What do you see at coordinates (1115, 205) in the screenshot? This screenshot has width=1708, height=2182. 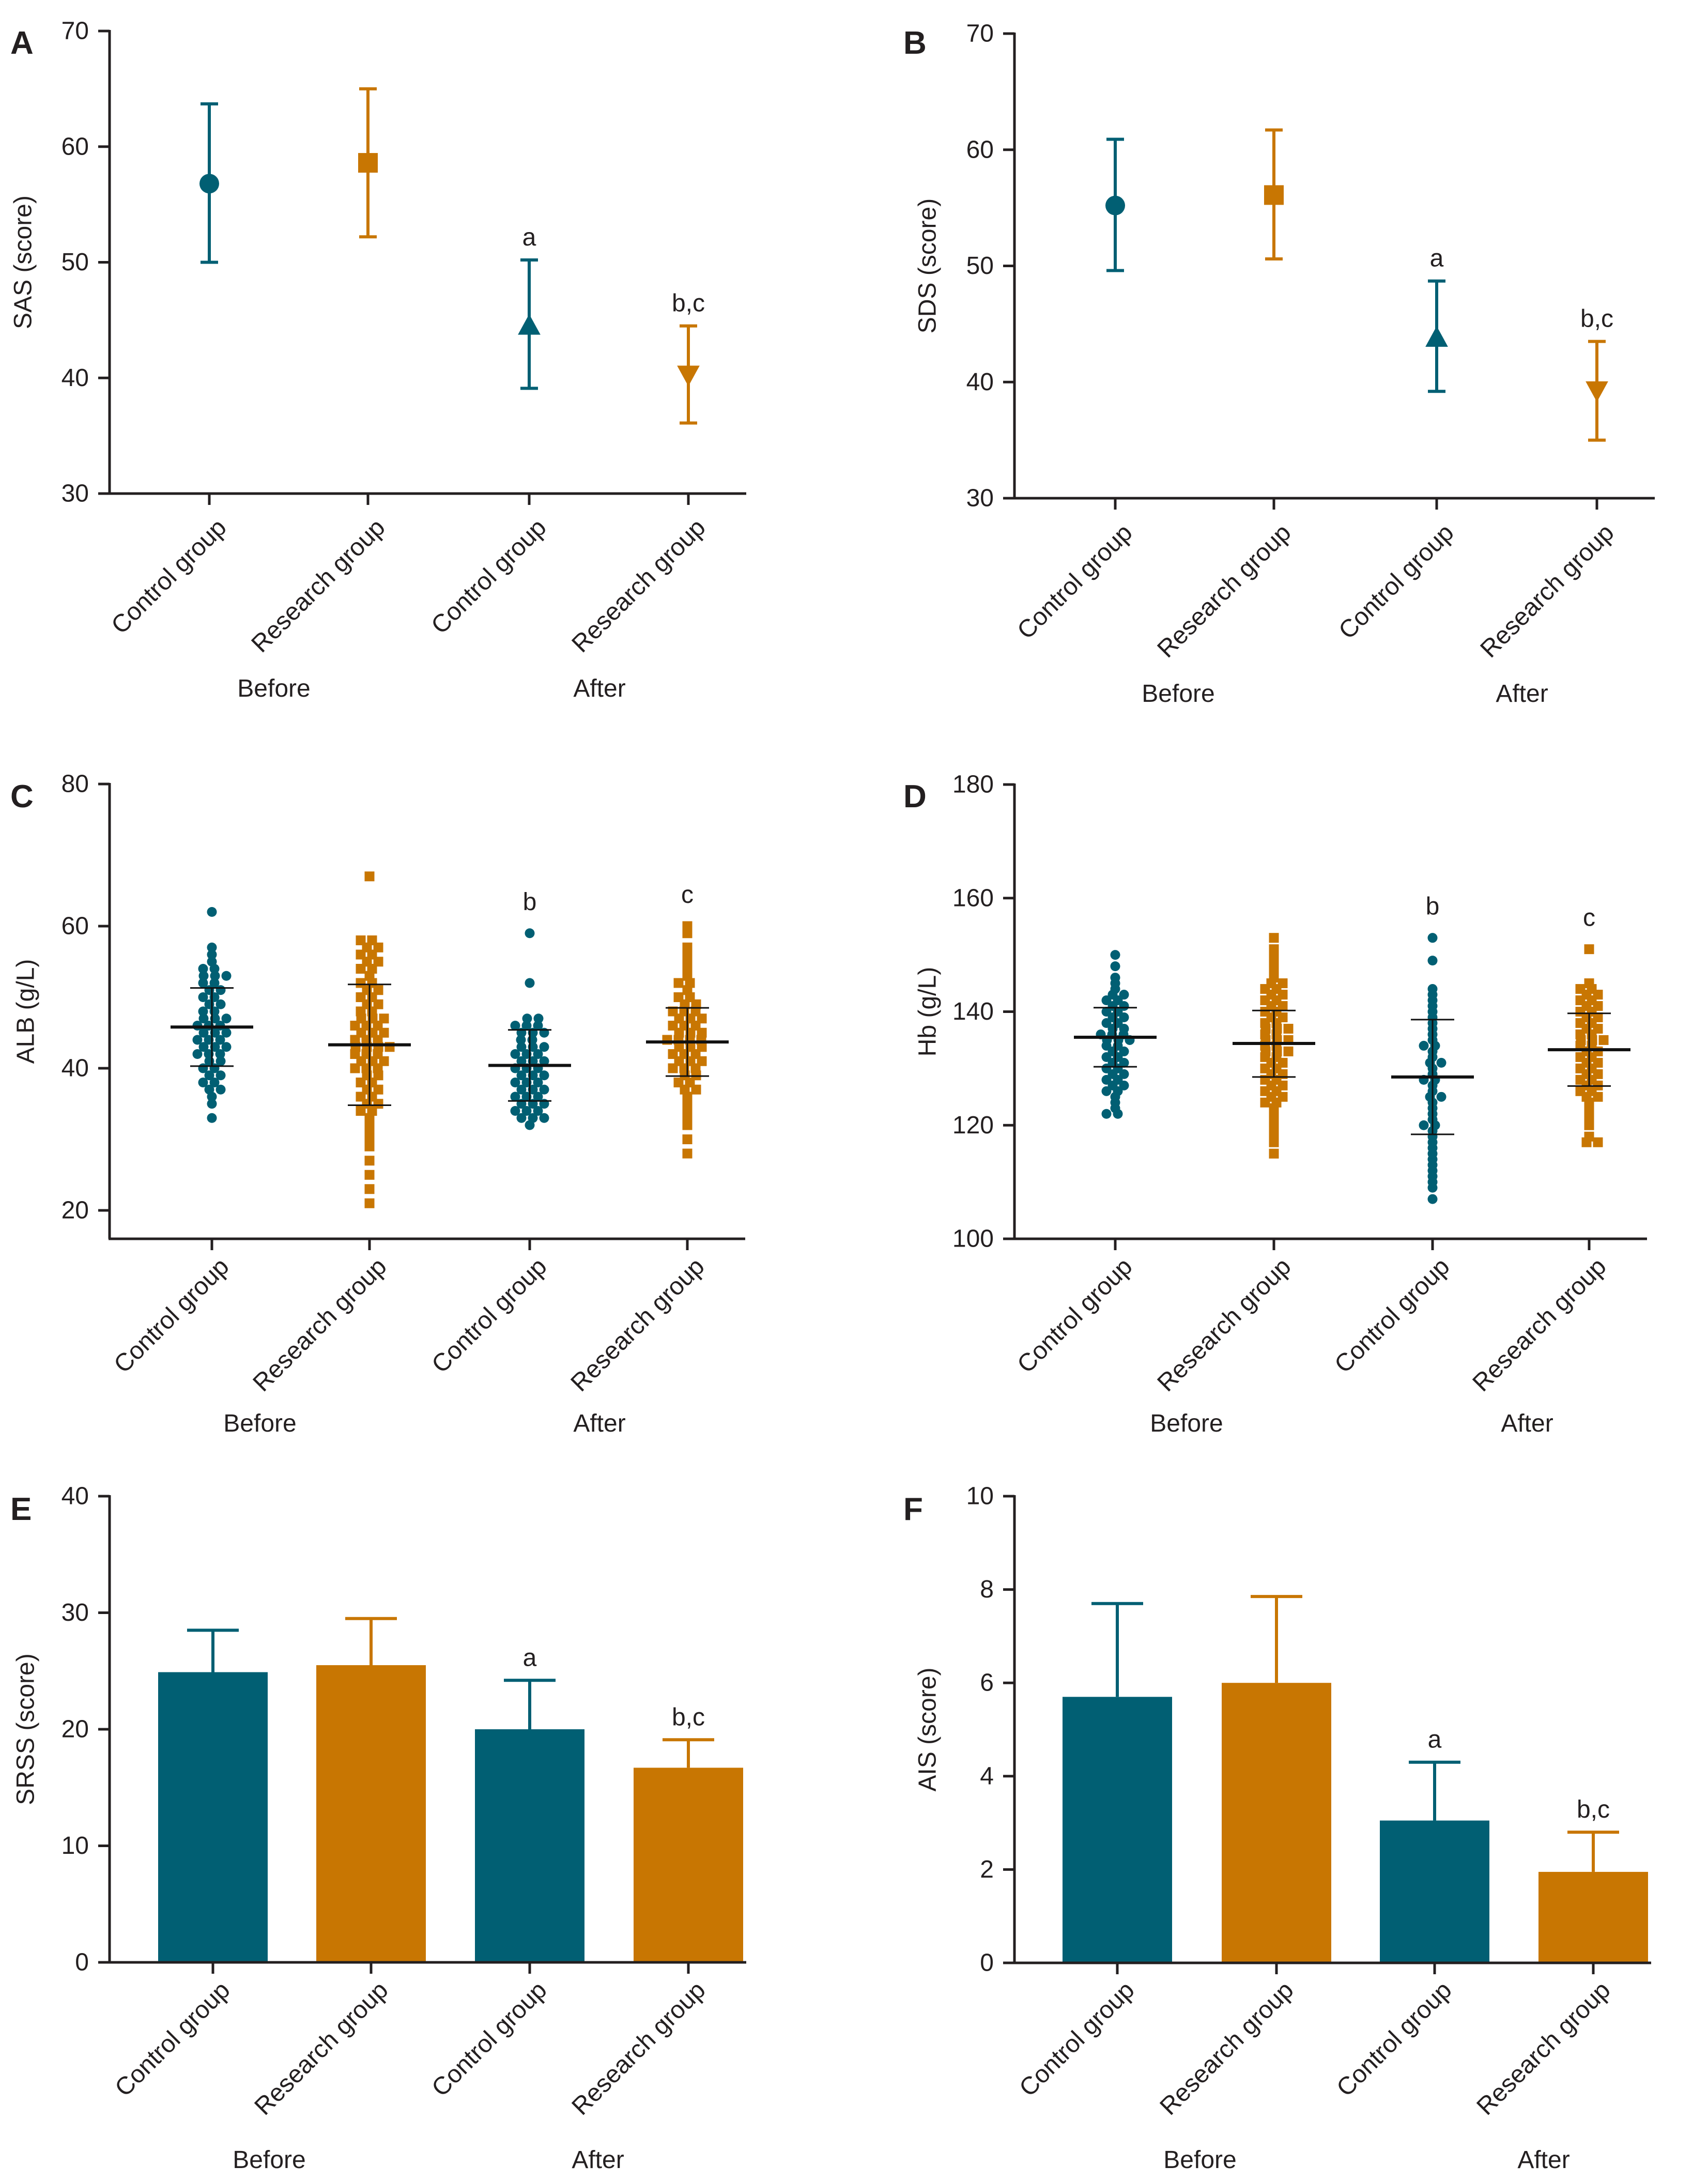 I see `marker-circle` at bounding box center [1115, 205].